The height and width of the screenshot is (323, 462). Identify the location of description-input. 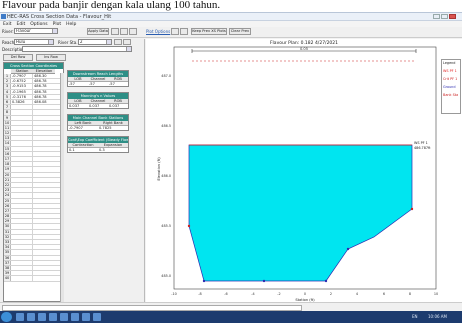
(77, 49).